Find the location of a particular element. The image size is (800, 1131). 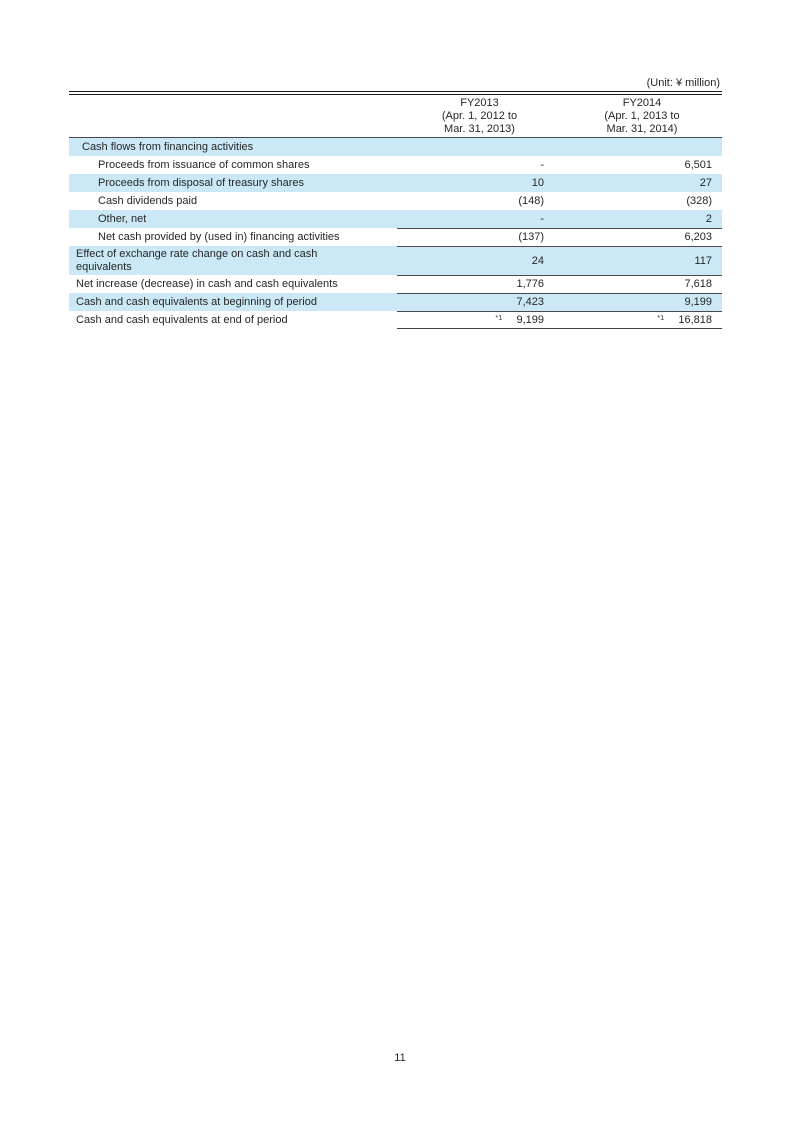

header-fy2014: FY2014 (Apr. 1, 2013 to Mar. 31, 2014) is located at coordinates (642, 116).